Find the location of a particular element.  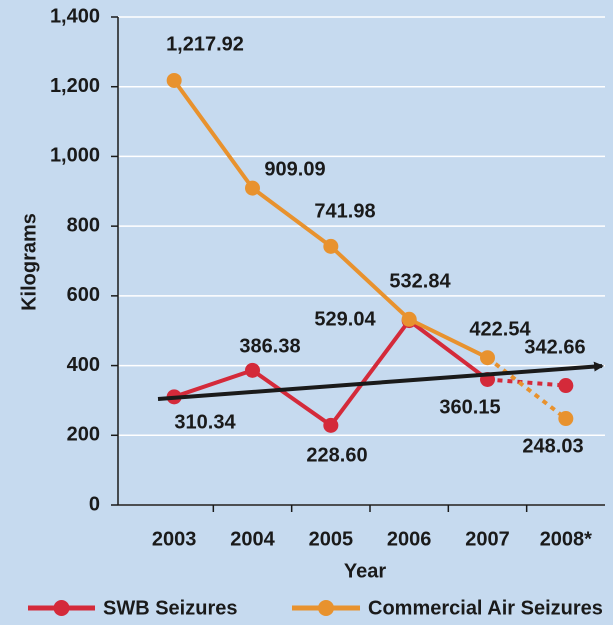

data-label: 529.04 is located at coordinates (345, 319).